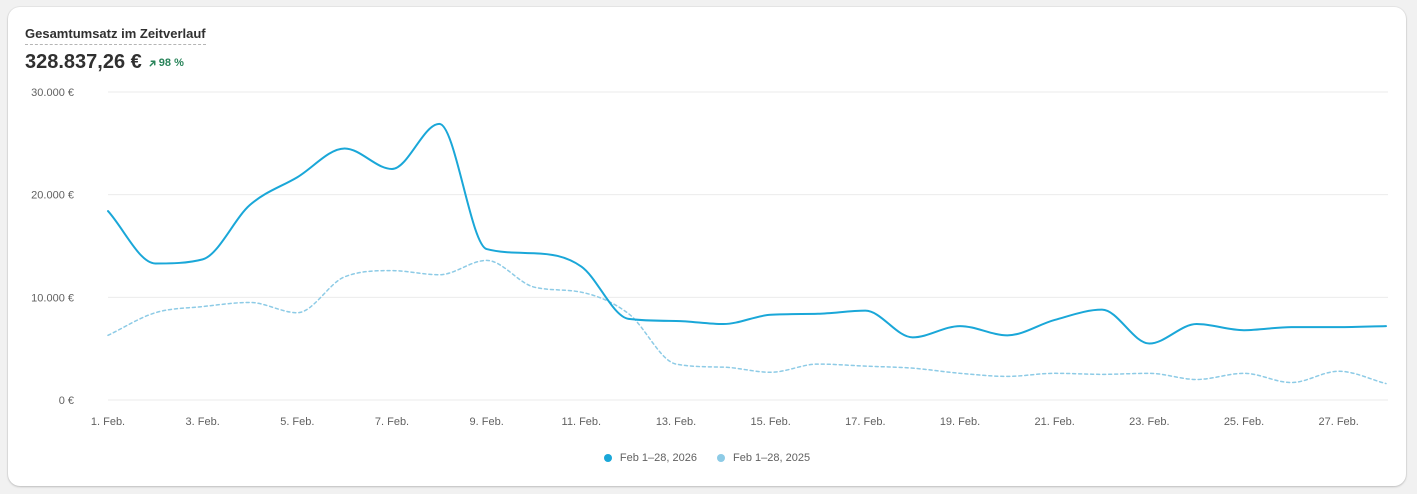 The width and height of the screenshot is (1417, 494). Describe the element at coordinates (960, 422) in the screenshot. I see `x-tick-label: 19. Feb.` at that location.